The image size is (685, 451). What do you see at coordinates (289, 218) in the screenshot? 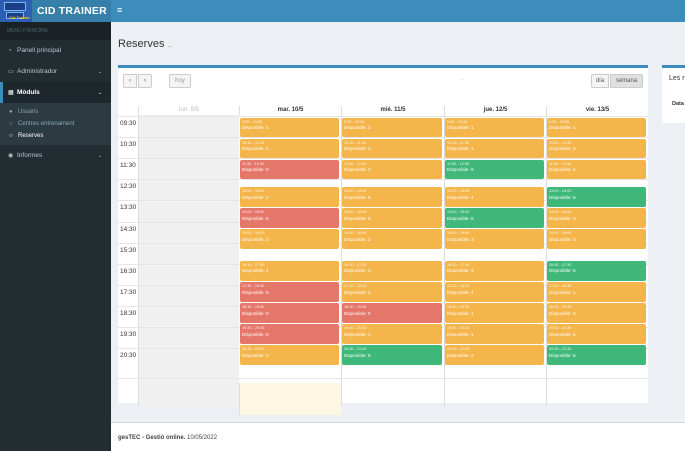
I see `event-block: 14:00 - 15:00 Disponible: 0` at bounding box center [289, 218].